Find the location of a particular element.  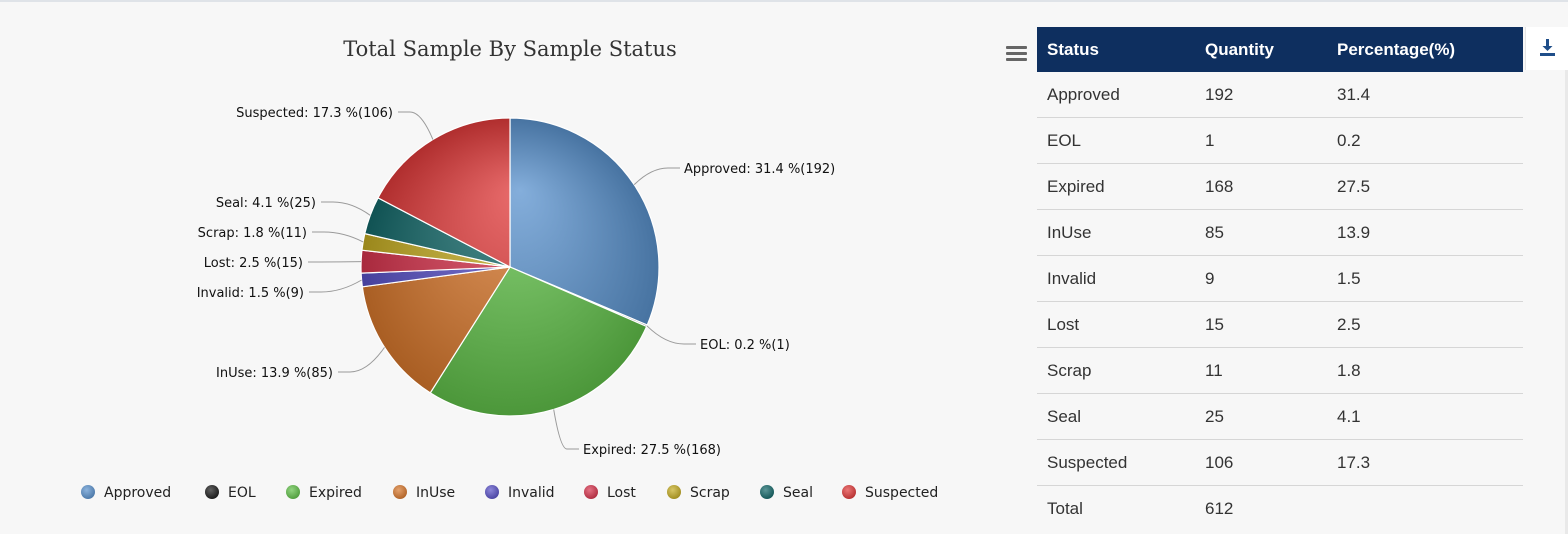

chart-menu-button is located at coordinates (1016, 54).